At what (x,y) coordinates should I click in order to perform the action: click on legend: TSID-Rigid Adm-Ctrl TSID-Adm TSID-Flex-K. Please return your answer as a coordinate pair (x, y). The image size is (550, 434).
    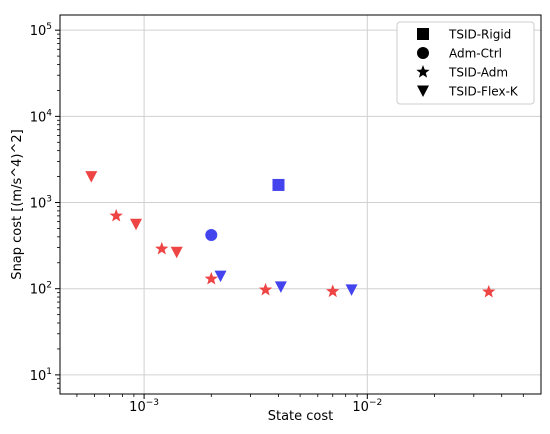
    Looking at the image, I should click on (465, 63).